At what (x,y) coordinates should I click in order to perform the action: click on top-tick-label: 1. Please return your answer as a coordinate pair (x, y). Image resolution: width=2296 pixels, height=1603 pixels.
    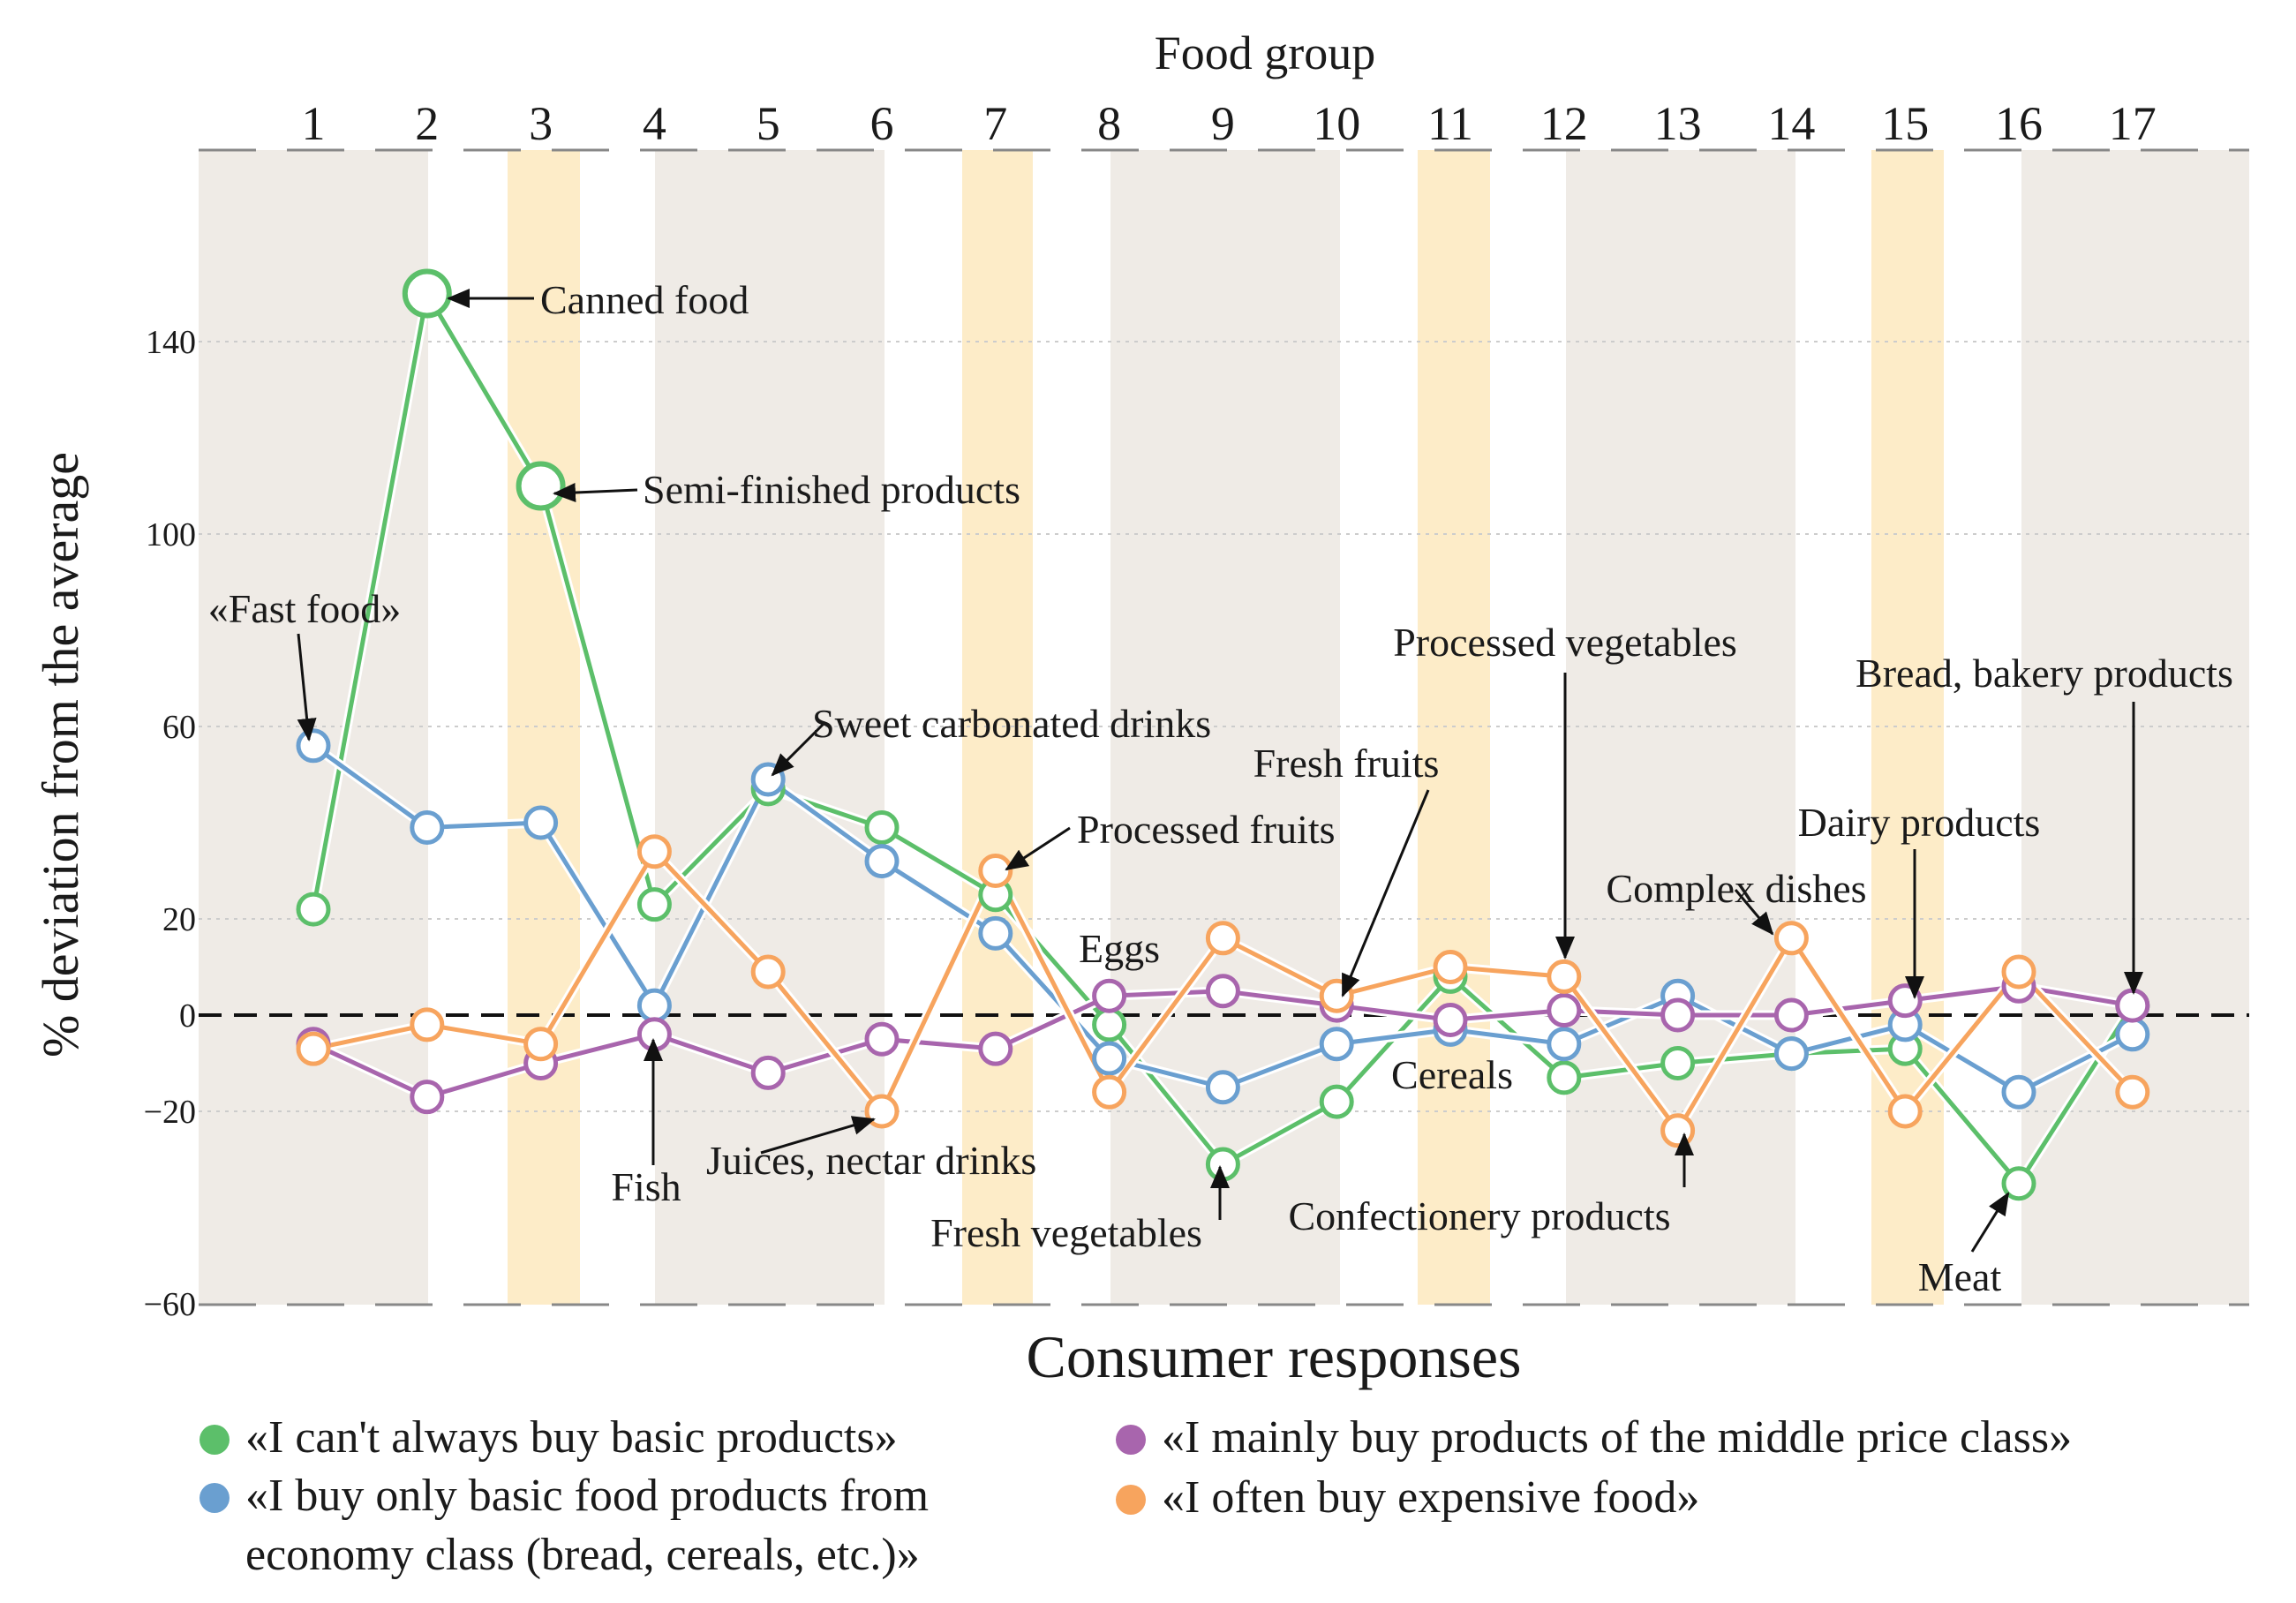
    Looking at the image, I should click on (314, 124).